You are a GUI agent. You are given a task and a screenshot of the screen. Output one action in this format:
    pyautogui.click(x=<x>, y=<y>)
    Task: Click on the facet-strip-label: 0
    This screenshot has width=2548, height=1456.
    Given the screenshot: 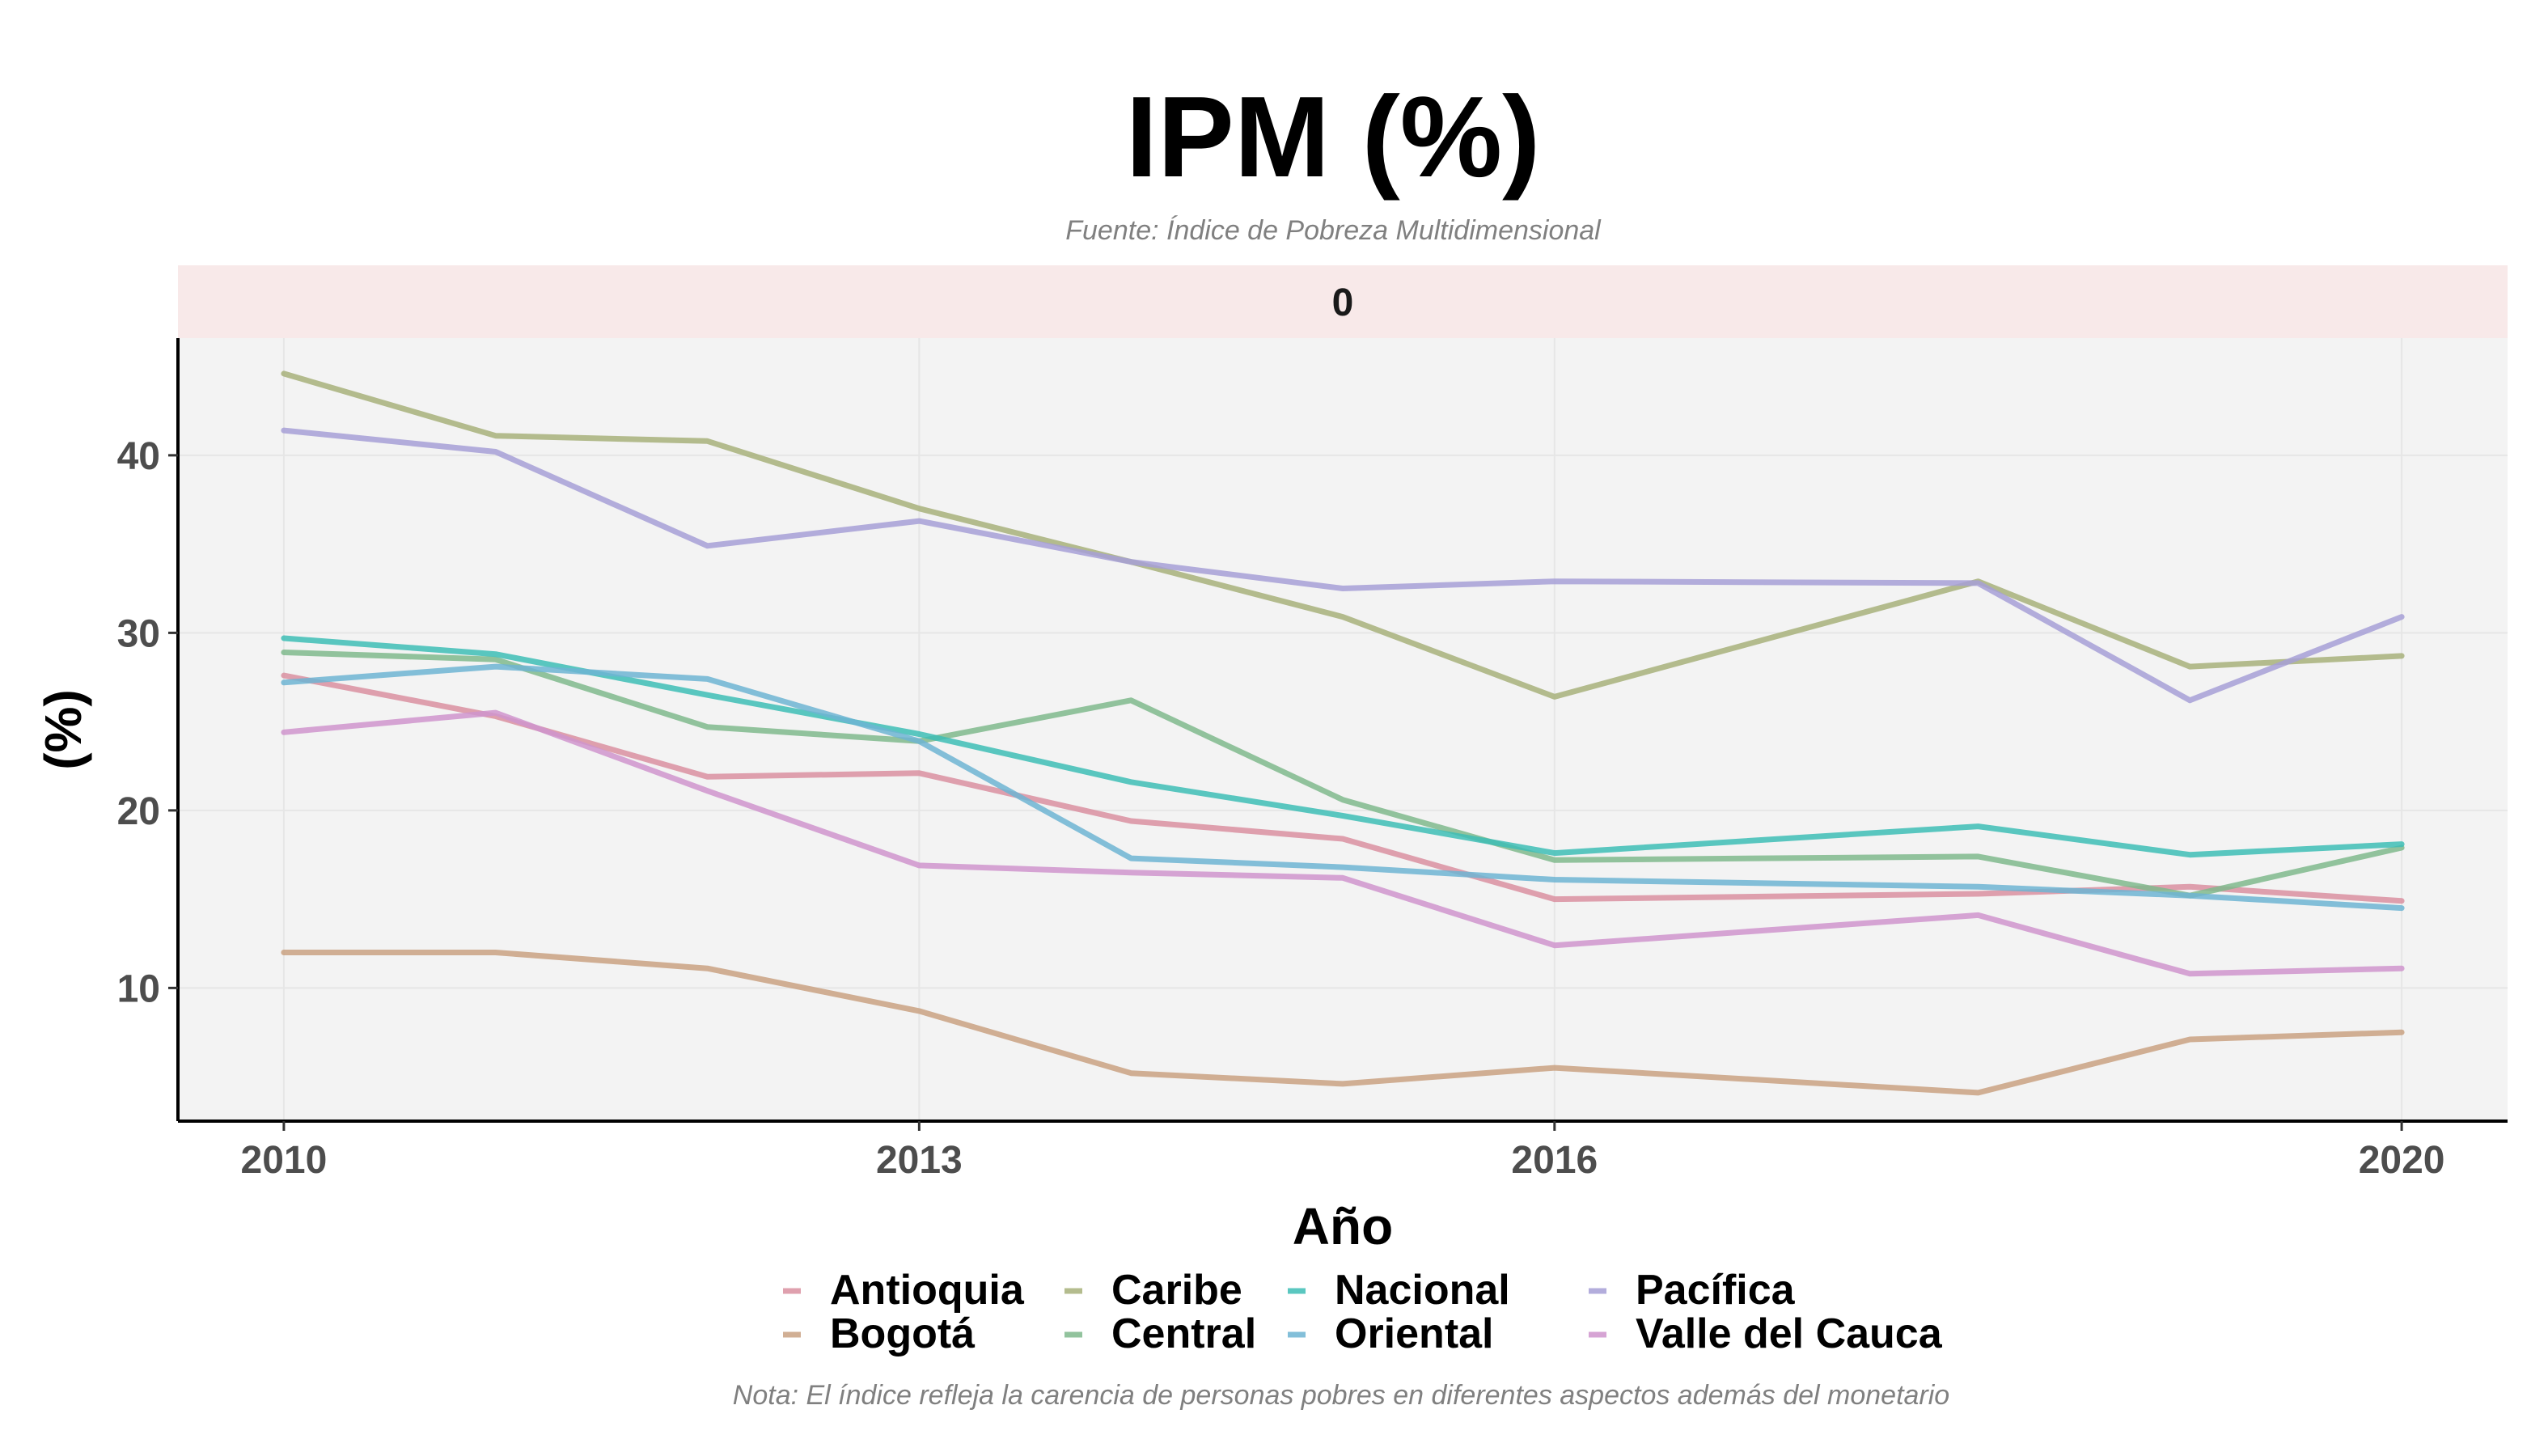 What is the action you would take?
    pyautogui.click(x=1343, y=303)
    